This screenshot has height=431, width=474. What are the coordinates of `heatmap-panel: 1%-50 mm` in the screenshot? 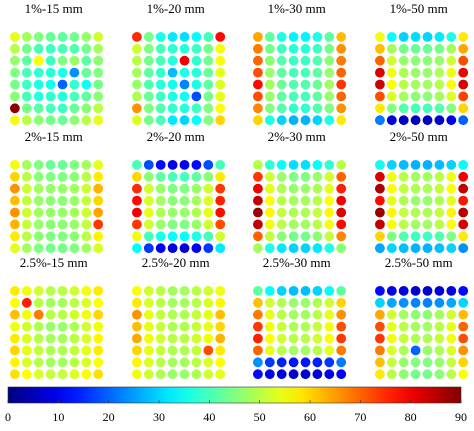 It's located at (422, 63).